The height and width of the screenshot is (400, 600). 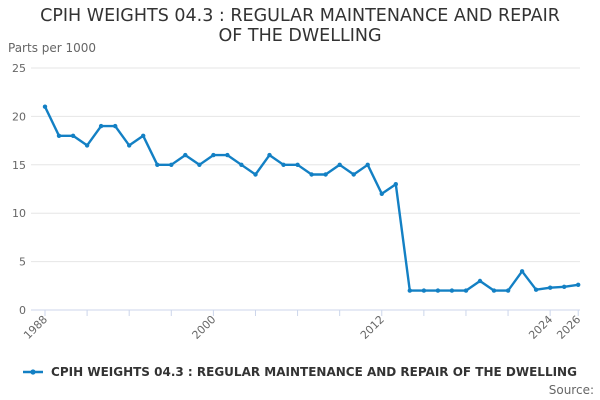 I want to click on x-axis-tick-label: 1988, so click(x=35, y=327).